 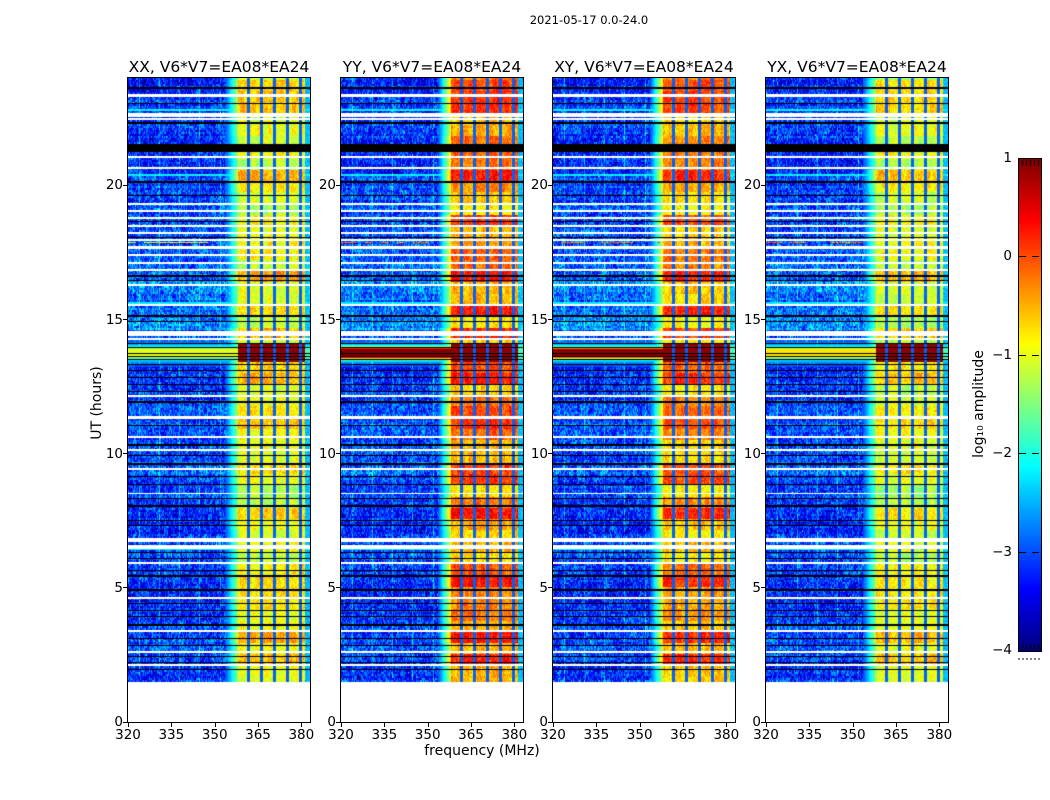 What do you see at coordinates (1002, 551) in the screenshot?
I see `colorbar-tick-label: −3` at bounding box center [1002, 551].